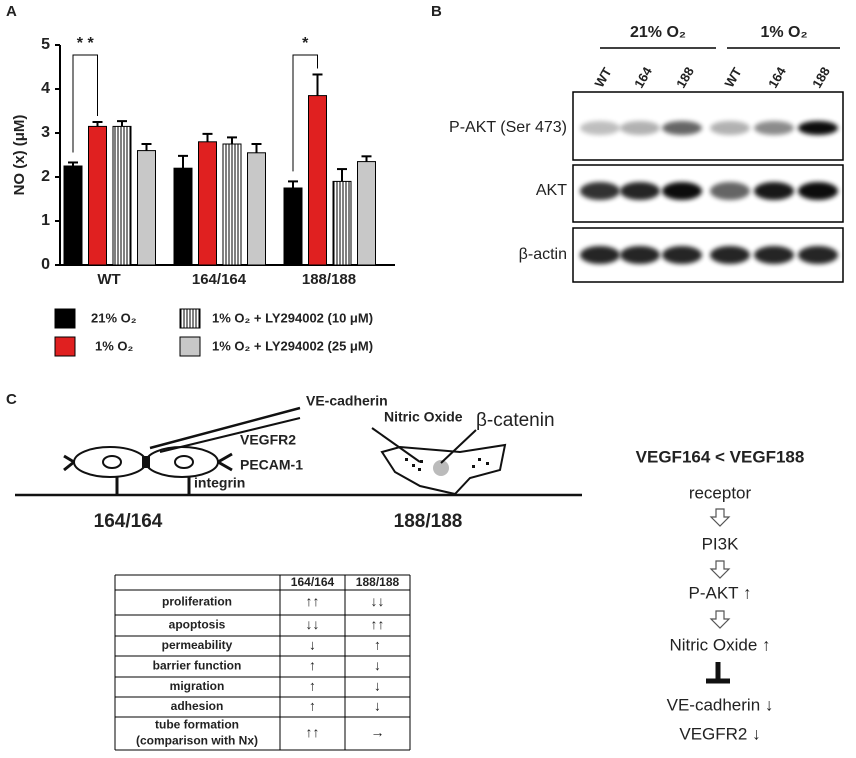 The image size is (856, 758). I want to click on genotype-label: 188/188, so click(428, 521).